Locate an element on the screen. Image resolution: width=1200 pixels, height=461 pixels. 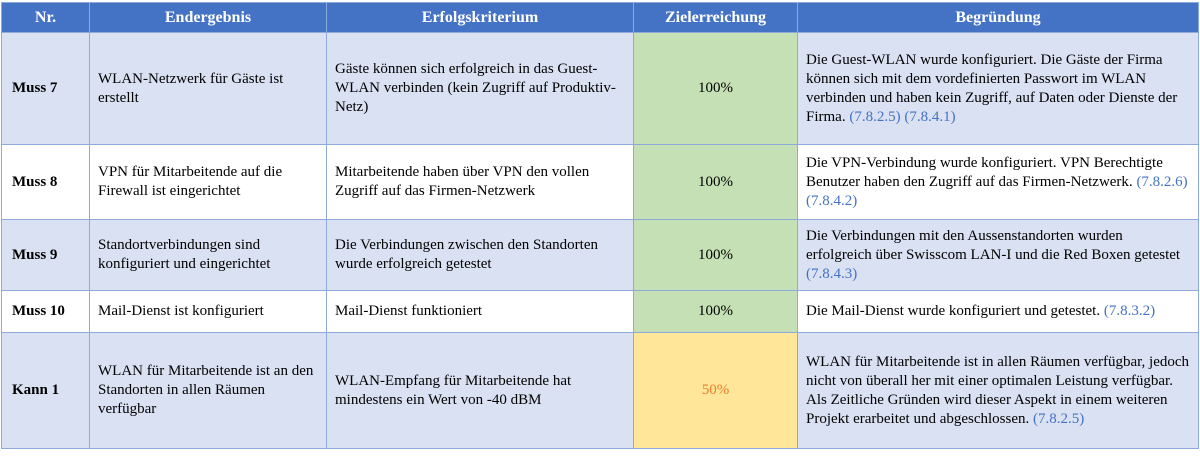
row-references: (7.8.3.2) is located at coordinates (1129, 311).